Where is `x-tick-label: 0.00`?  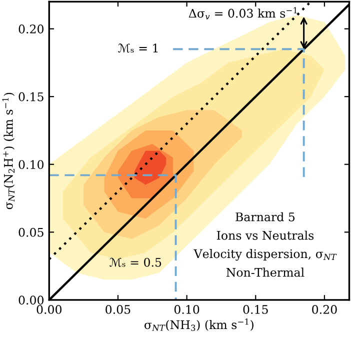
x-tick-label: 0.00 is located at coordinates (49, 309).